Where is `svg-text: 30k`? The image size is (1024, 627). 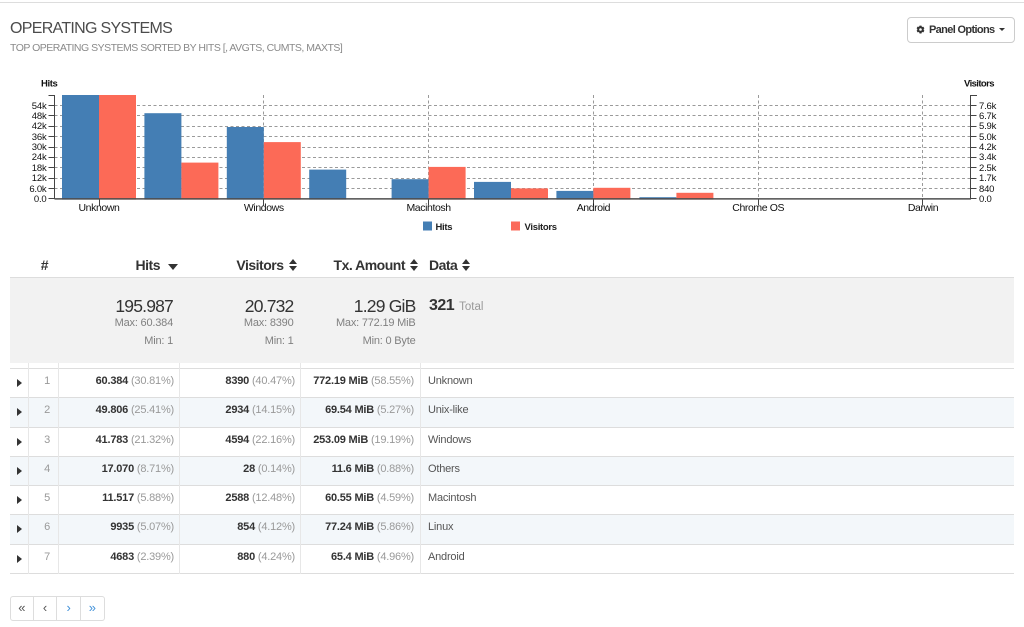 svg-text: 30k is located at coordinates (39, 147).